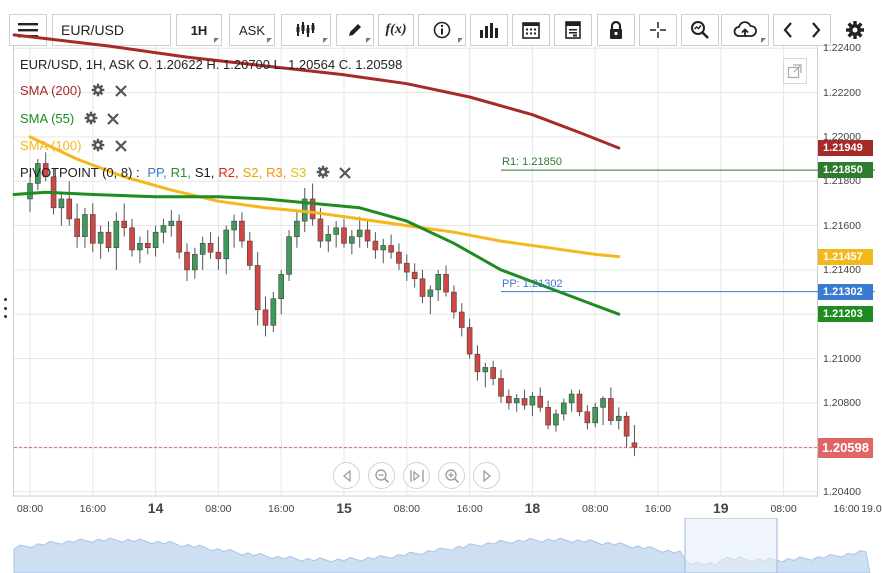 This screenshot has height=573, width=882. I want to click on sma55-legend: SMA (55), so click(70, 119).